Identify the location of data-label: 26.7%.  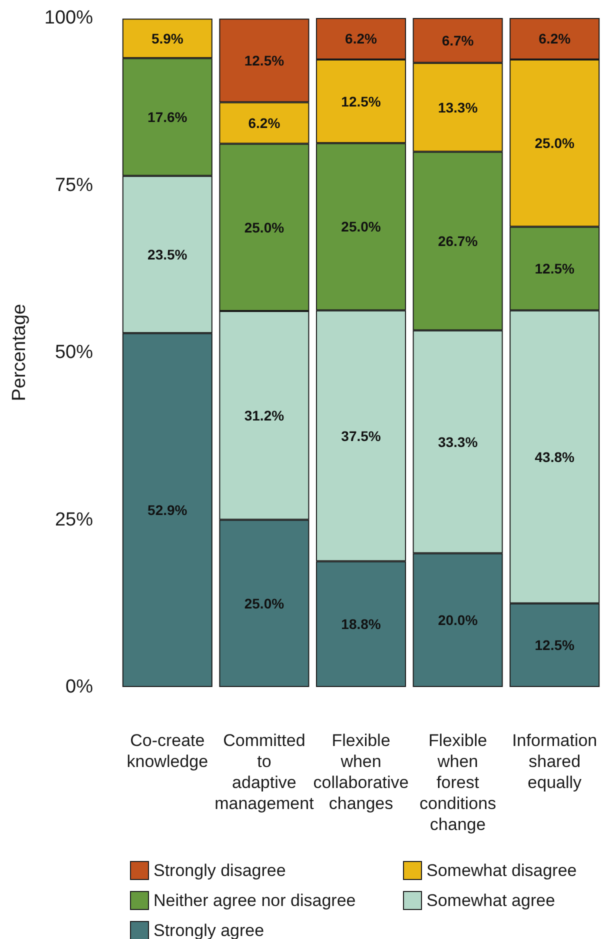
(458, 241).